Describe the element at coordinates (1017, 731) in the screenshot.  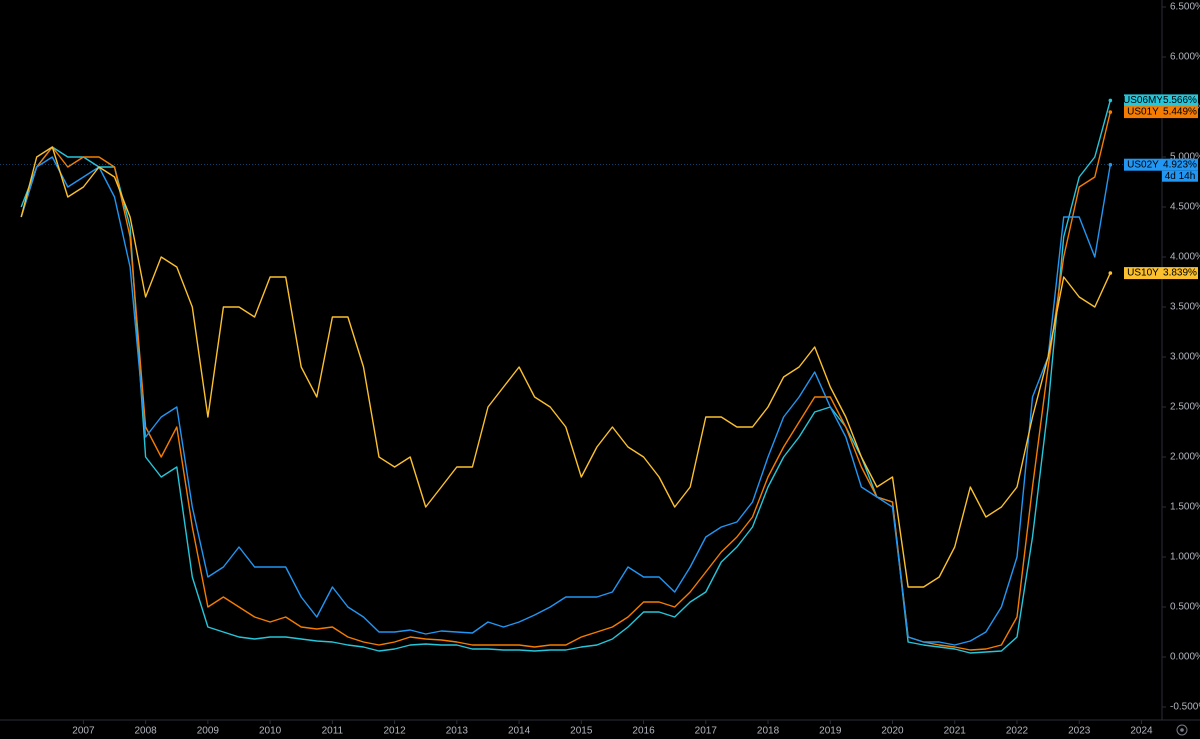
I see `x-tick-label: 2022` at that location.